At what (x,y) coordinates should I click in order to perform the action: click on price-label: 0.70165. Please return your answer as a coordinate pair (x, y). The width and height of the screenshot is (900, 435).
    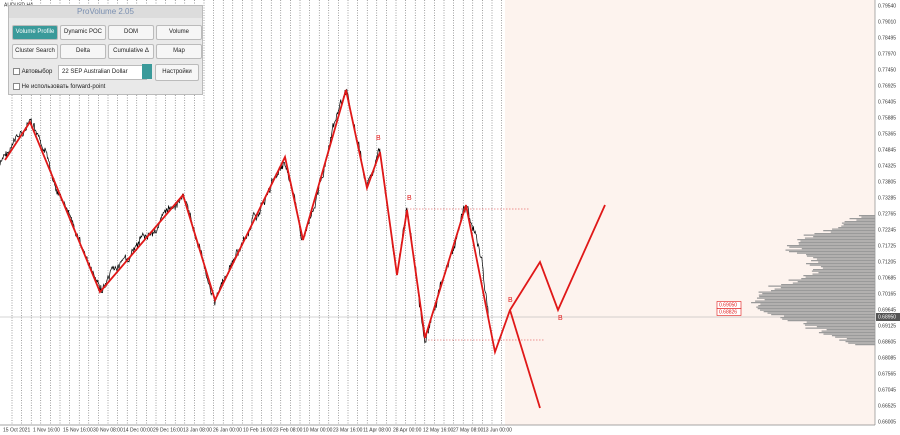
    Looking at the image, I should click on (887, 294).